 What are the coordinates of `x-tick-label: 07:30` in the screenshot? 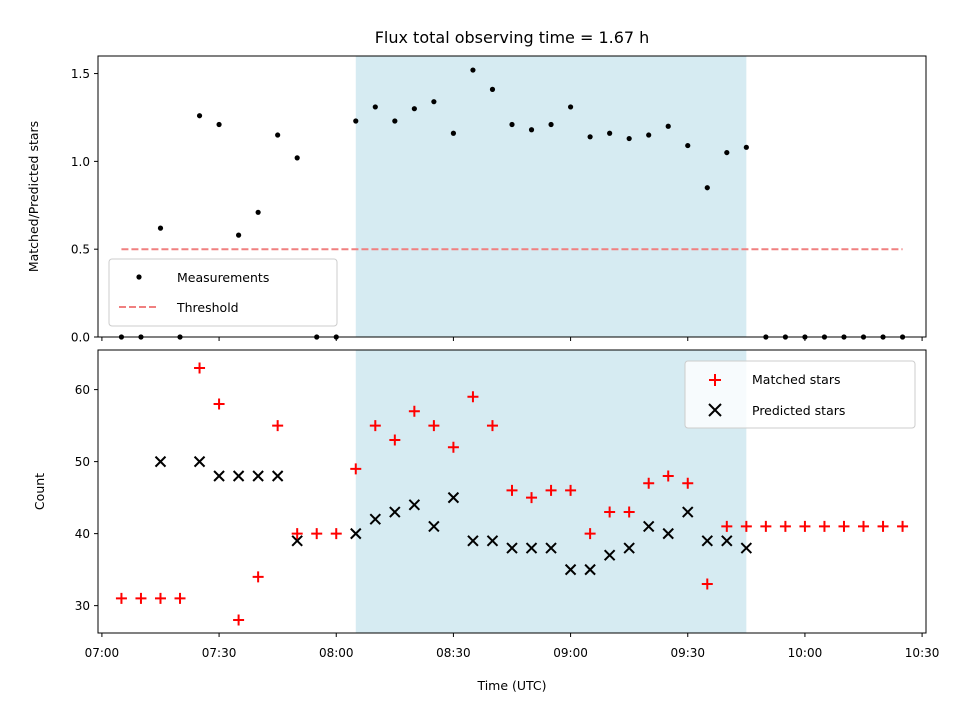 It's located at (219, 653).